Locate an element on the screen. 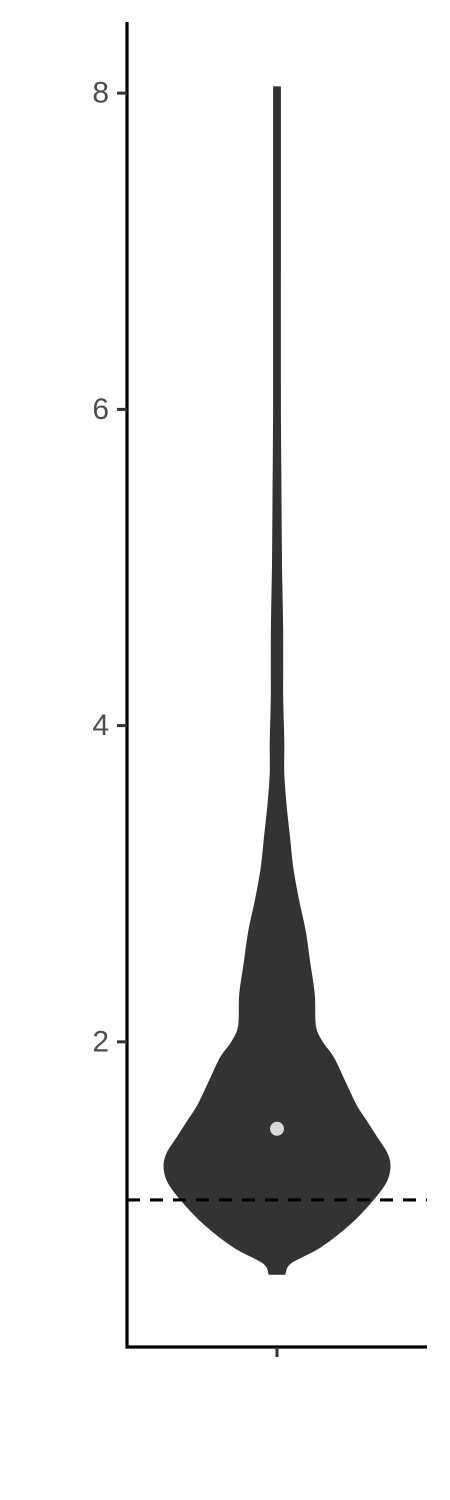  y-tick-label: 2 is located at coordinates (100, 1041).